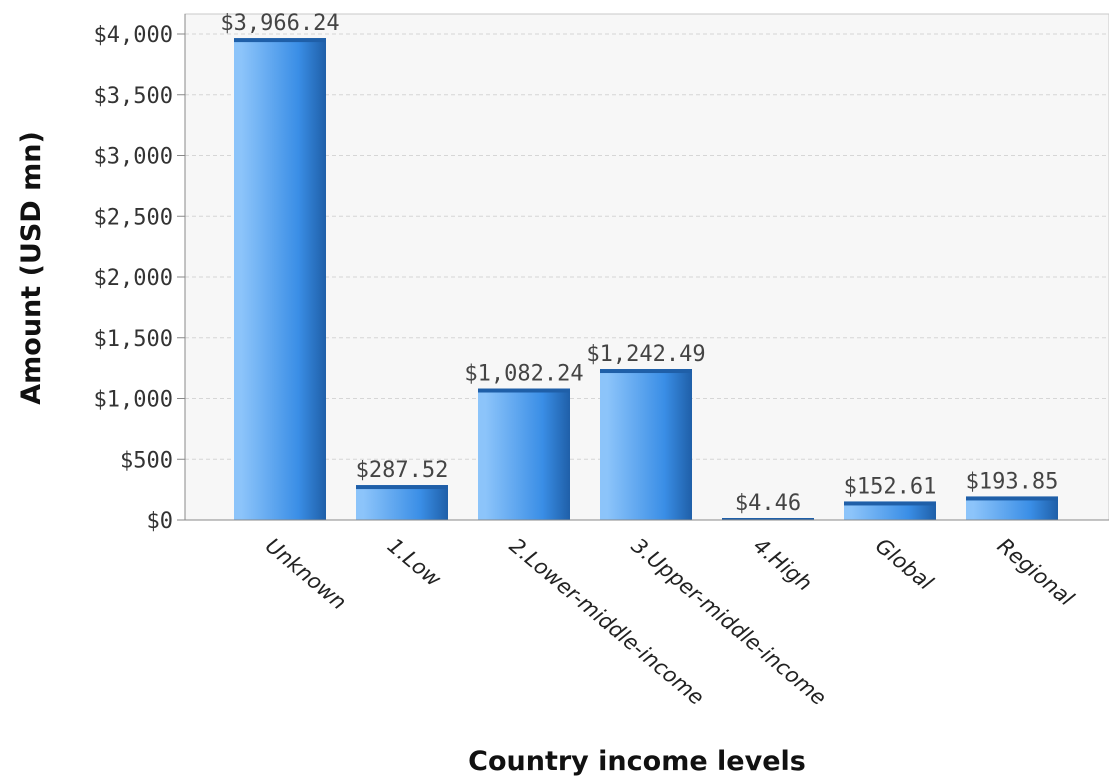 The image size is (1109, 780). Describe the element at coordinates (133, 96) in the screenshot. I see `y-tick-label: $3,500` at that location.